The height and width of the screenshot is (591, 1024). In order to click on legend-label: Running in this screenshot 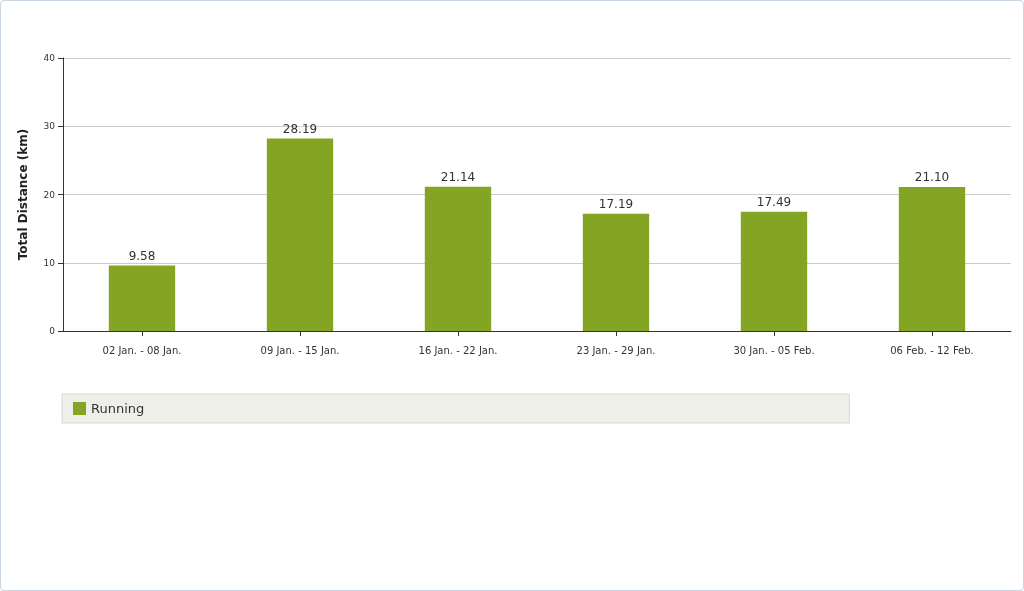, I will do `click(118, 408)`.